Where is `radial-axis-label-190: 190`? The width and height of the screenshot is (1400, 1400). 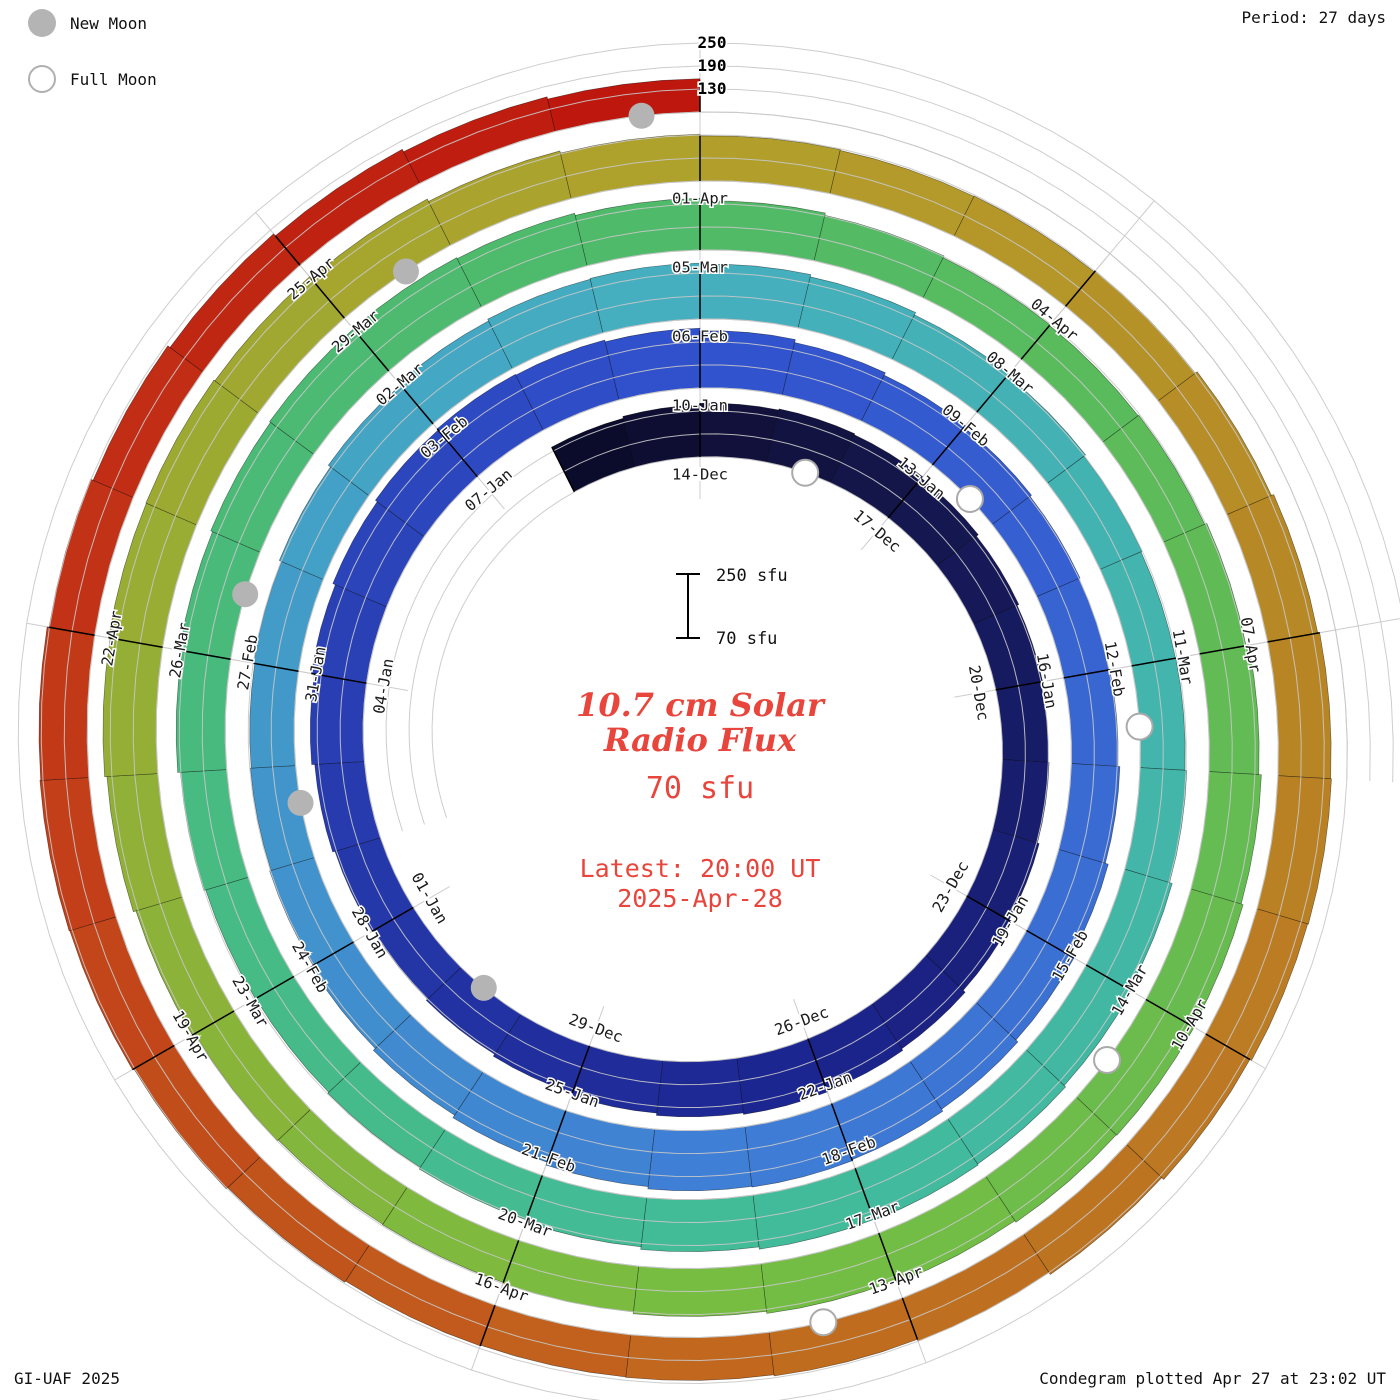
radial-axis-label-190: 190 is located at coordinates (712, 65).